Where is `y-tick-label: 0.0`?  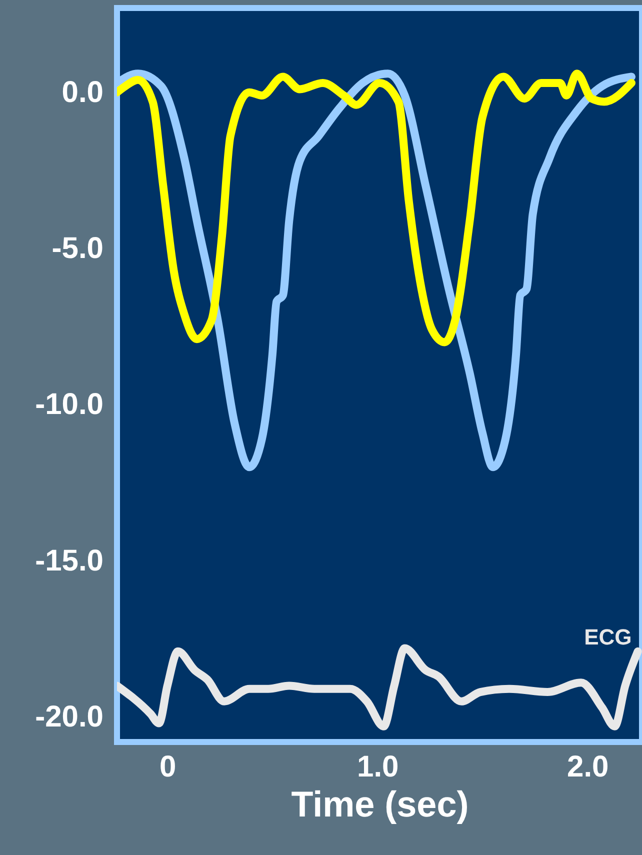 y-tick-label: 0.0 is located at coordinates (83, 92).